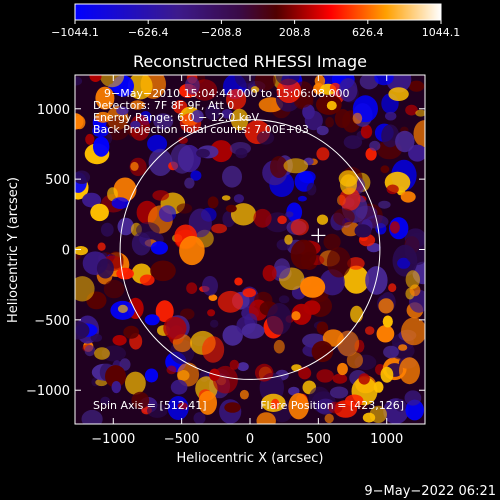 Image resolution: width=500 pixels, height=500 pixels. What do you see at coordinates (250, 458) in the screenshot?
I see `x-axis-label: Heliocentric X (arcsec)` at bounding box center [250, 458].